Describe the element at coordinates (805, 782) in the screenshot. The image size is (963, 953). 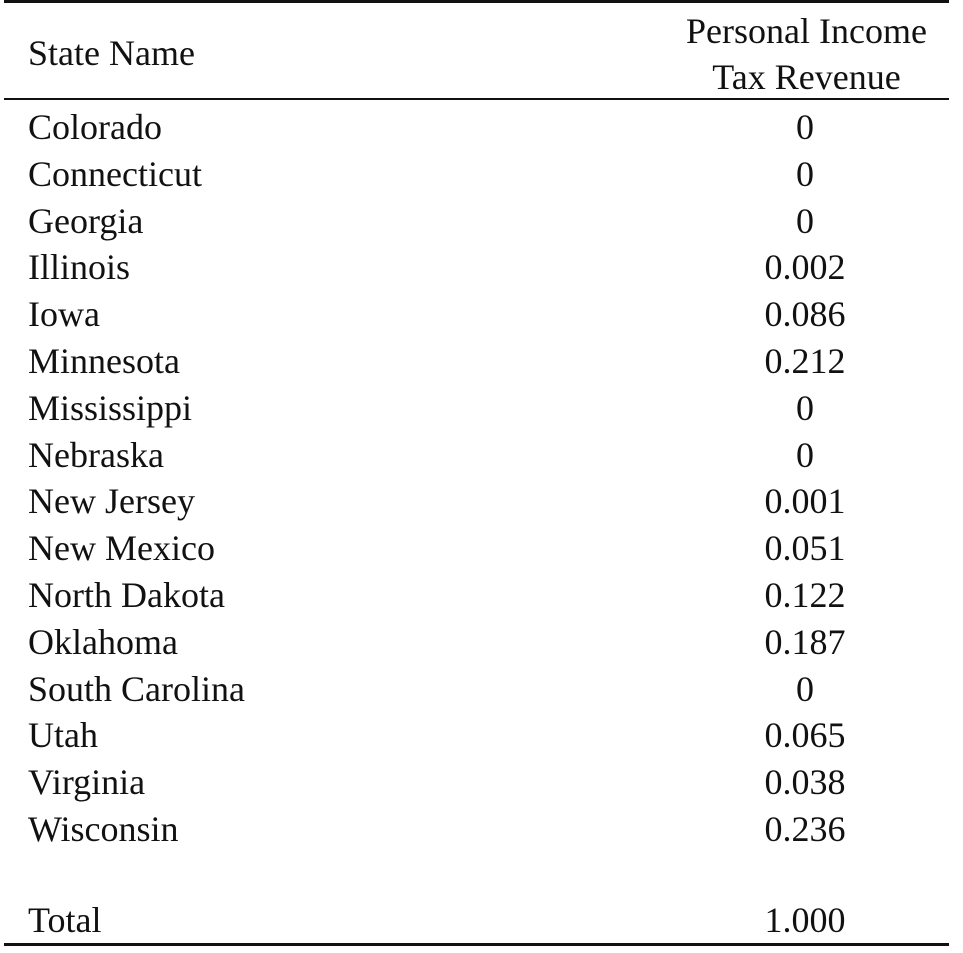
I see `revenue-share-cell: 0.038` at that location.